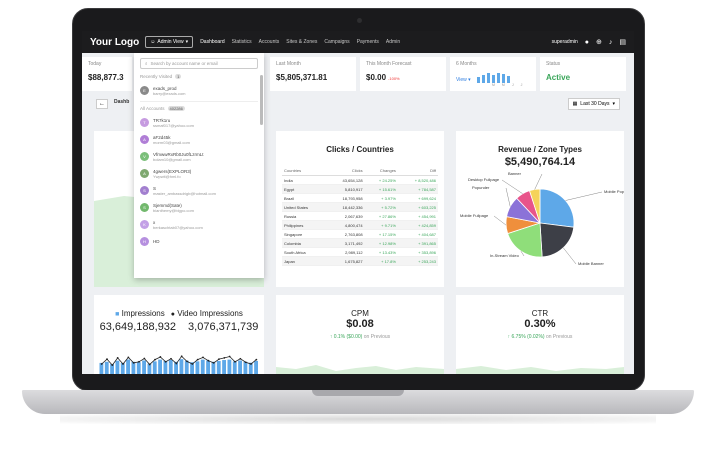  Describe the element at coordinates (360, 207) in the screenshot. I see `table-row: United States 18,442,336 + 5.72% + 603,225` at that location.